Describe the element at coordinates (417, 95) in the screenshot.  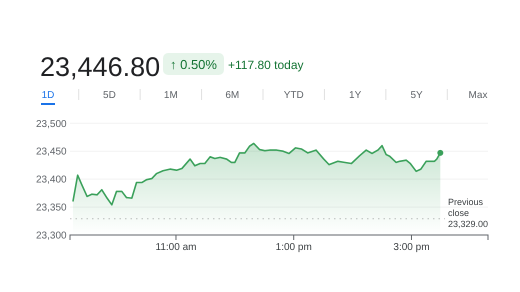
I see `text: 5Y` at that location.